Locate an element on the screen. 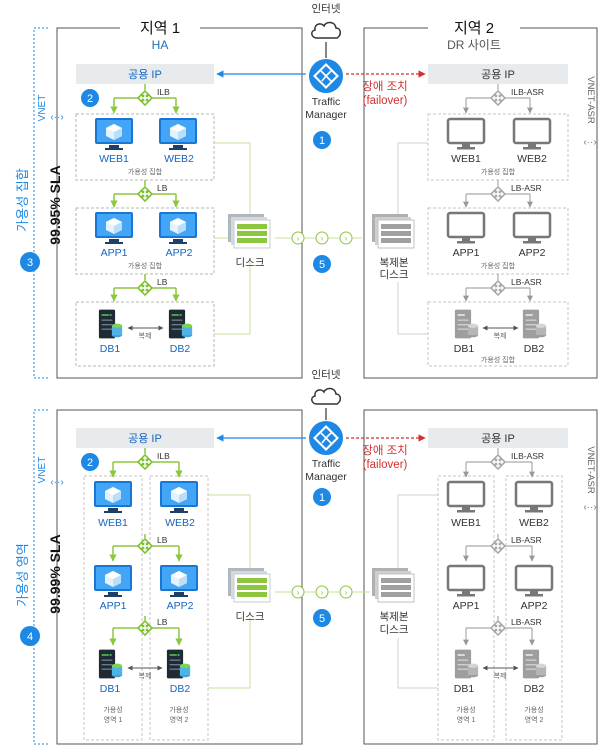 Image resolution: width=608 pixels, height=756 pixels. ilb-label-b: ILB is located at coordinates (163, 456).